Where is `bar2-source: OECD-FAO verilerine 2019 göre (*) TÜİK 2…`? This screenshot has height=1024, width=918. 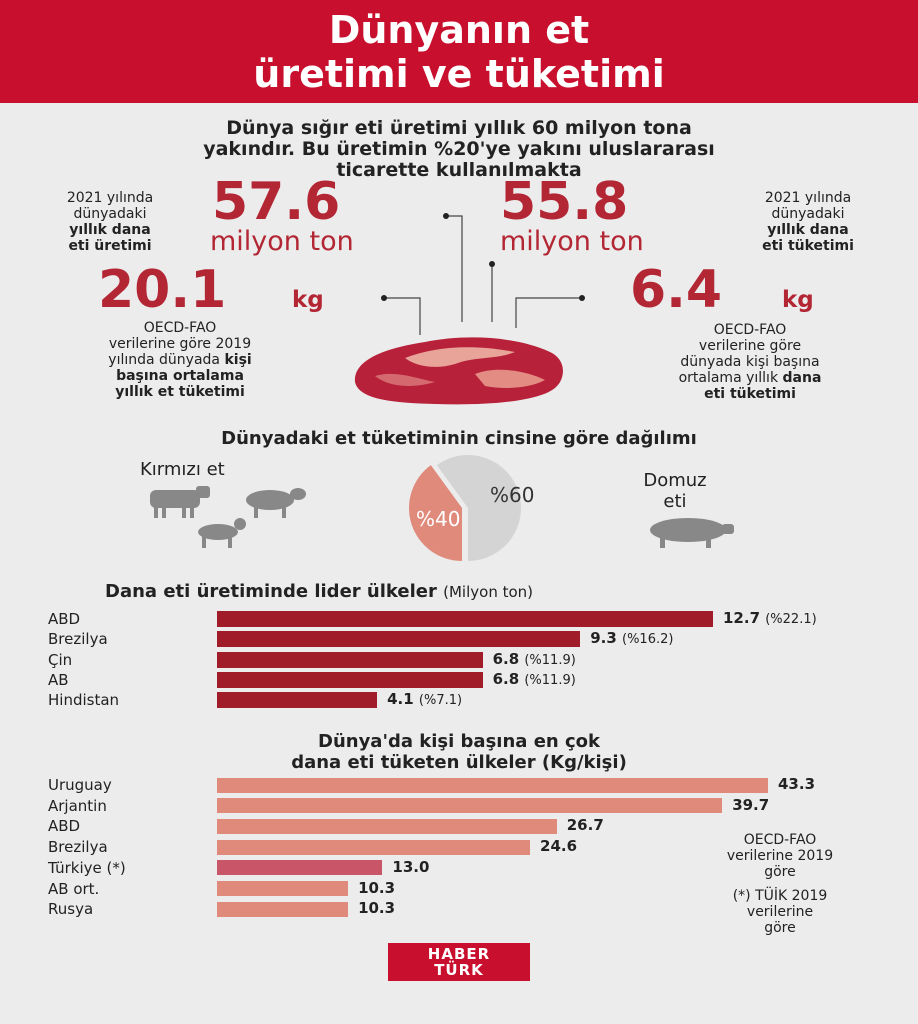
bar2-source: OECD-FAO verilerine 2019 göre (*) TÜİK 2… is located at coordinates (780, 884).